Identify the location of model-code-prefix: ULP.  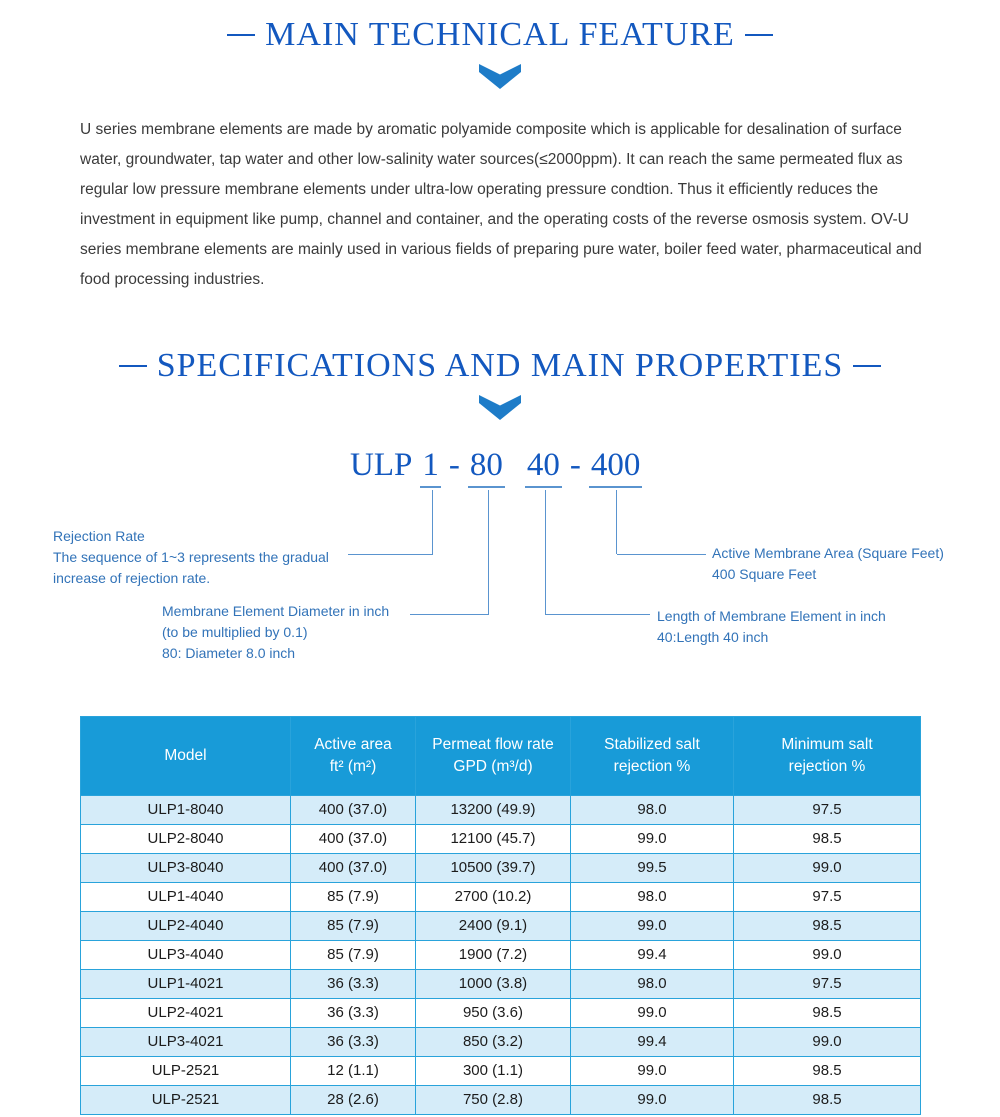
(381, 465).